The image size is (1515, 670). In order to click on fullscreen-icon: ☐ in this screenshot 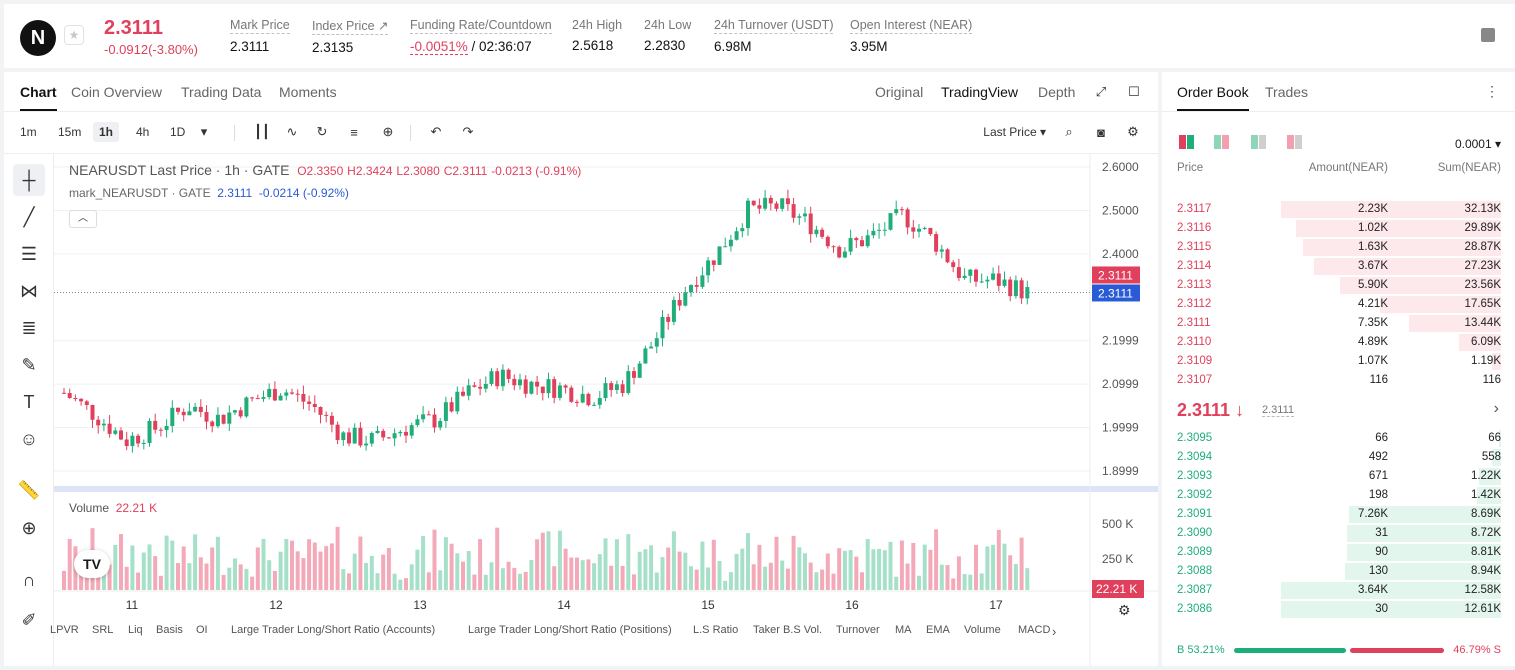, I will do `click(1134, 91)`.